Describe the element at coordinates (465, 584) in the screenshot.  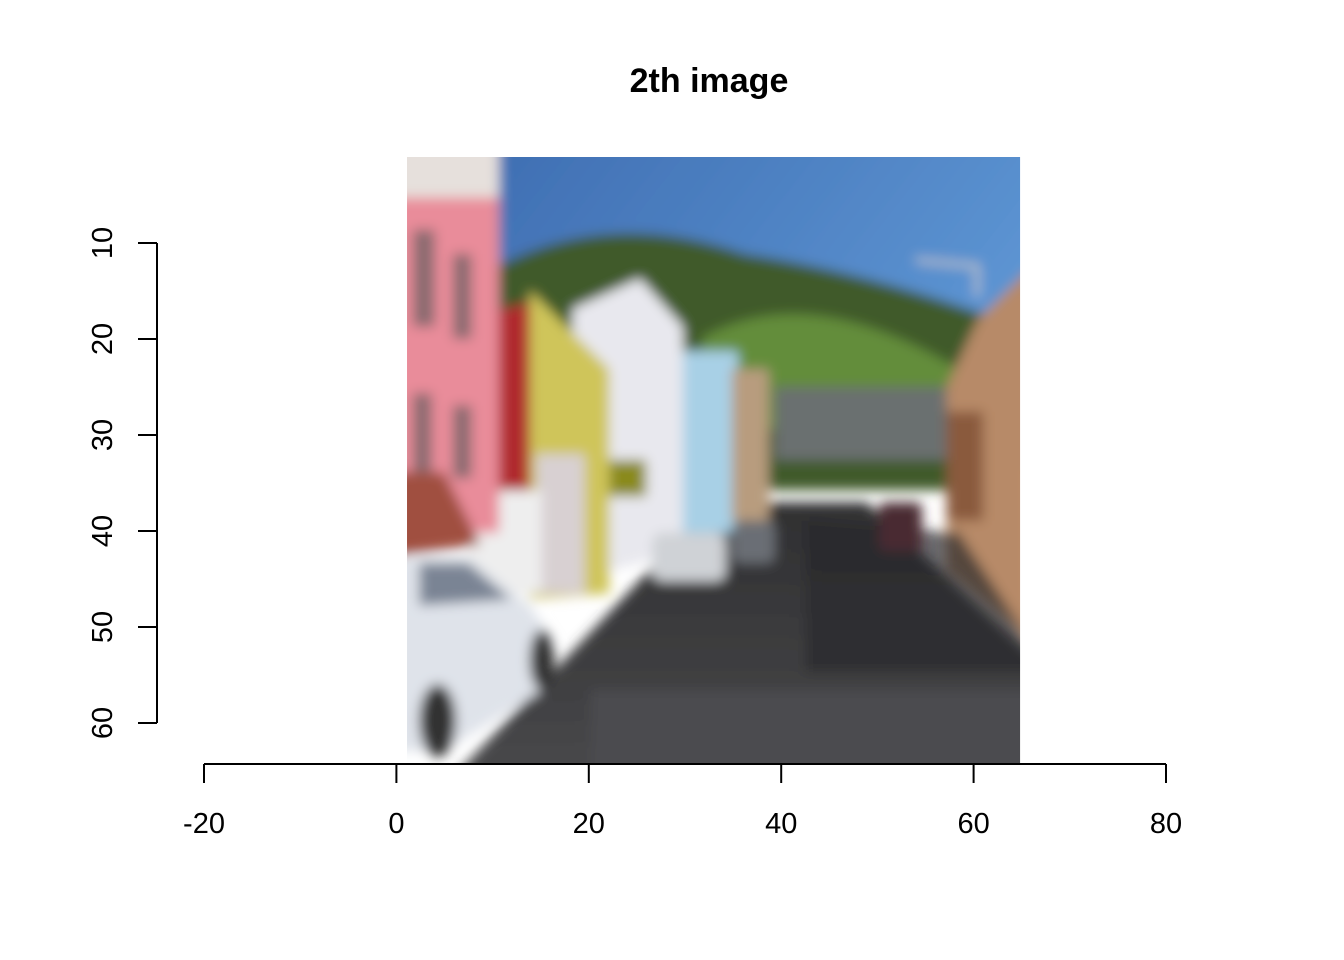
I see `car-windshield` at that location.